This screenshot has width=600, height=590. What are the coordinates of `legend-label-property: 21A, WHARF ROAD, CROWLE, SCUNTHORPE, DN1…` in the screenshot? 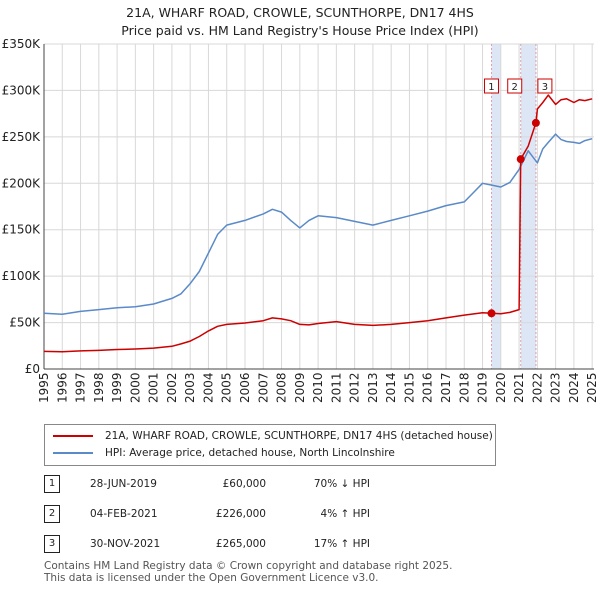 It's located at (299, 436).